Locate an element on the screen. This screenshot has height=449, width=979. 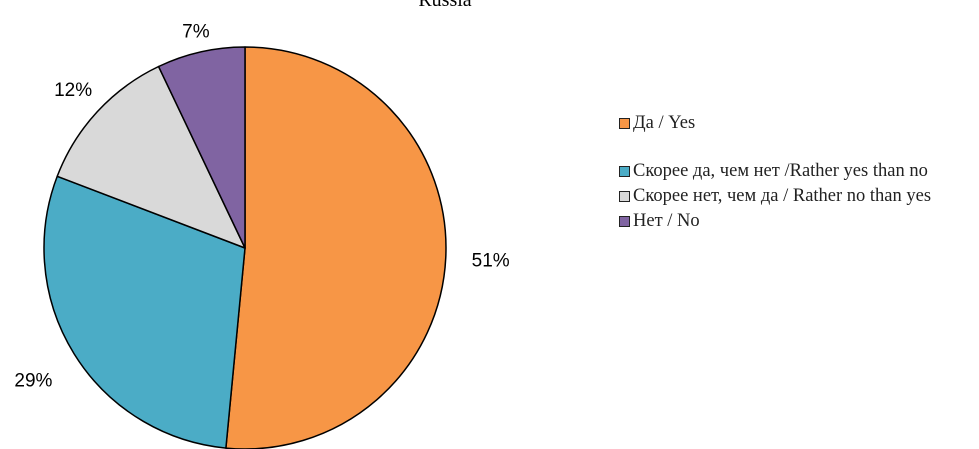
legend-label-rather-yes: Скорее да, чем нет /Rather yes than no is located at coordinates (780, 171).